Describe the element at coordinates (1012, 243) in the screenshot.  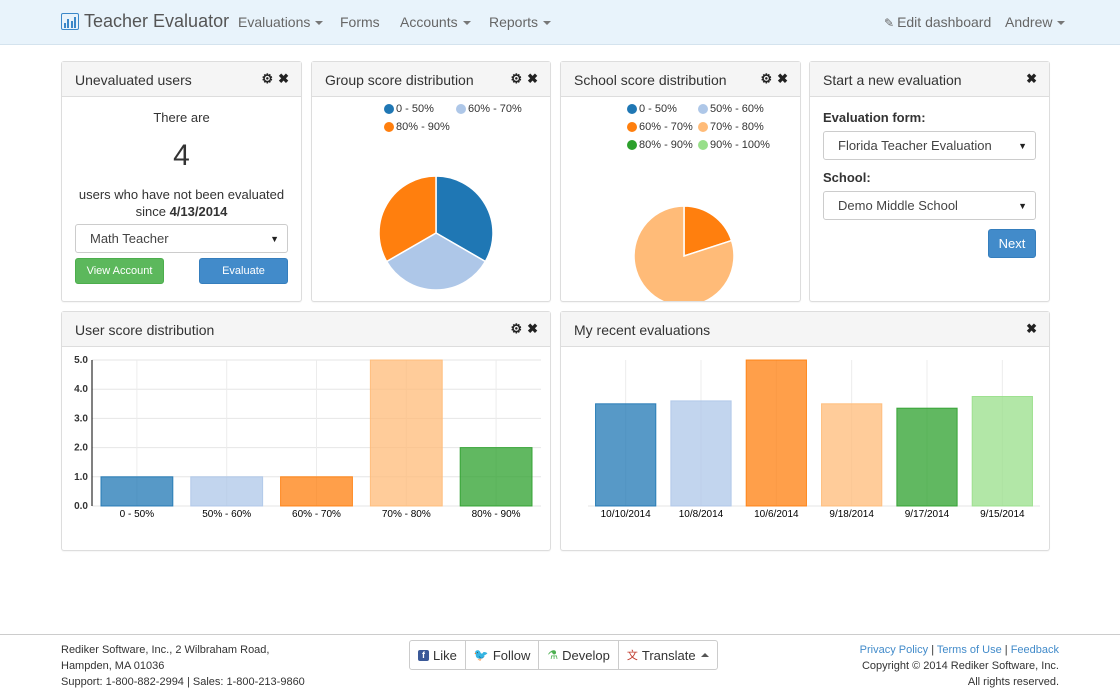
I see `next-button: Next` at that location.